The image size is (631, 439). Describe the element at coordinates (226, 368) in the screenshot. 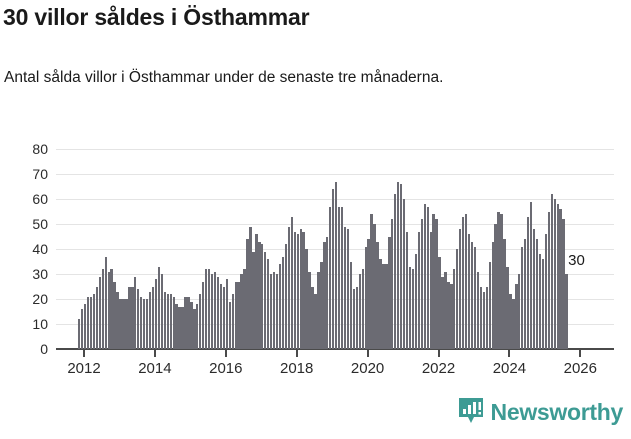

I see `chart-x-tick-label: 2016` at that location.